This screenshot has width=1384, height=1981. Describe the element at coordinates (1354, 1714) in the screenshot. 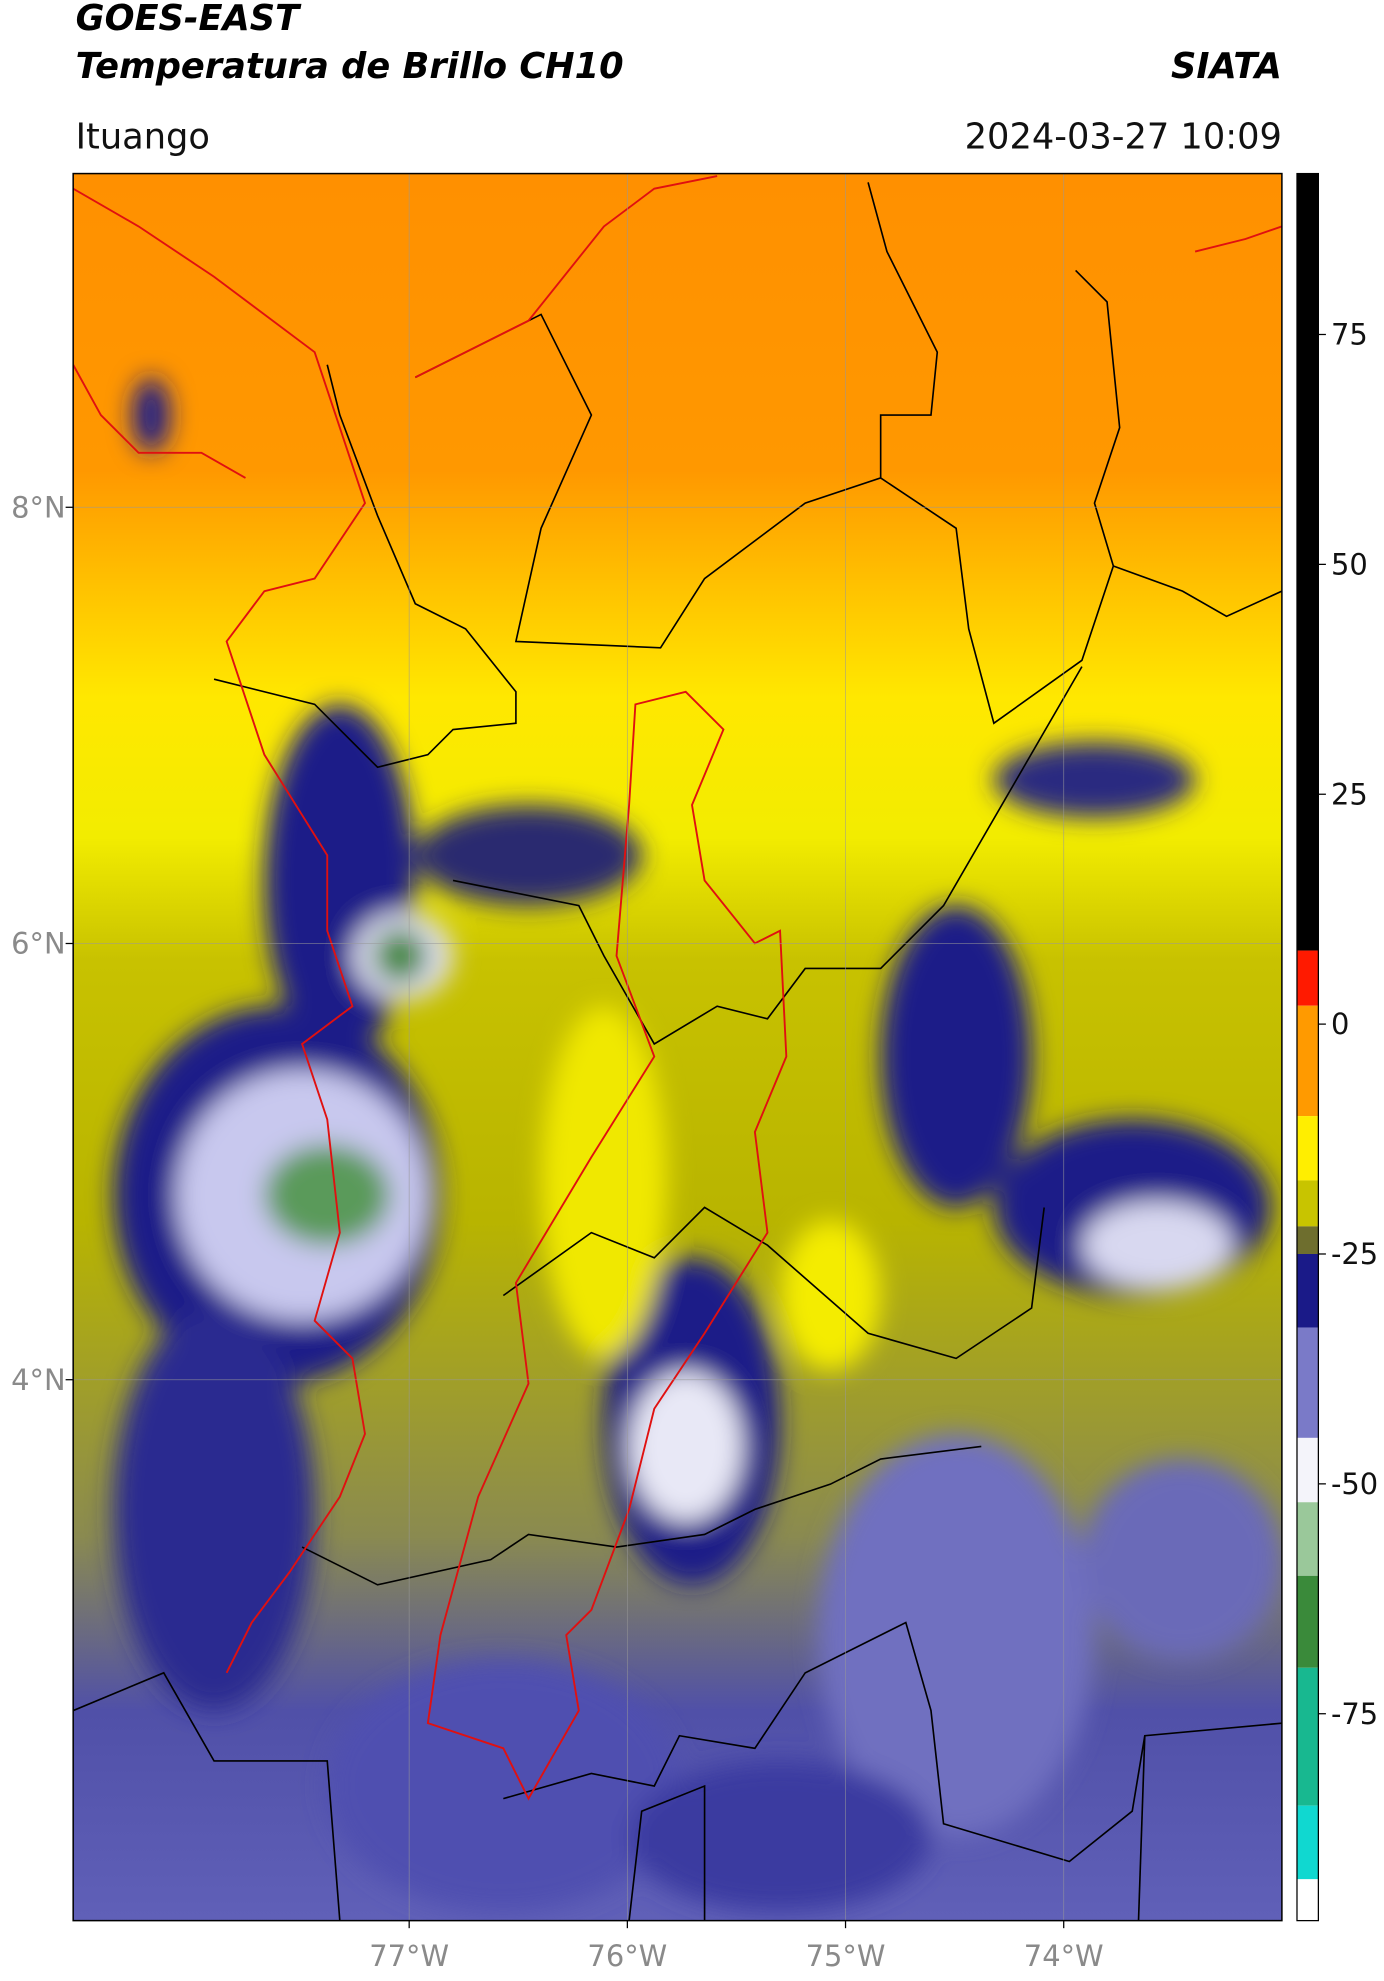

I see `colorbar-tick-label: -75` at that location.